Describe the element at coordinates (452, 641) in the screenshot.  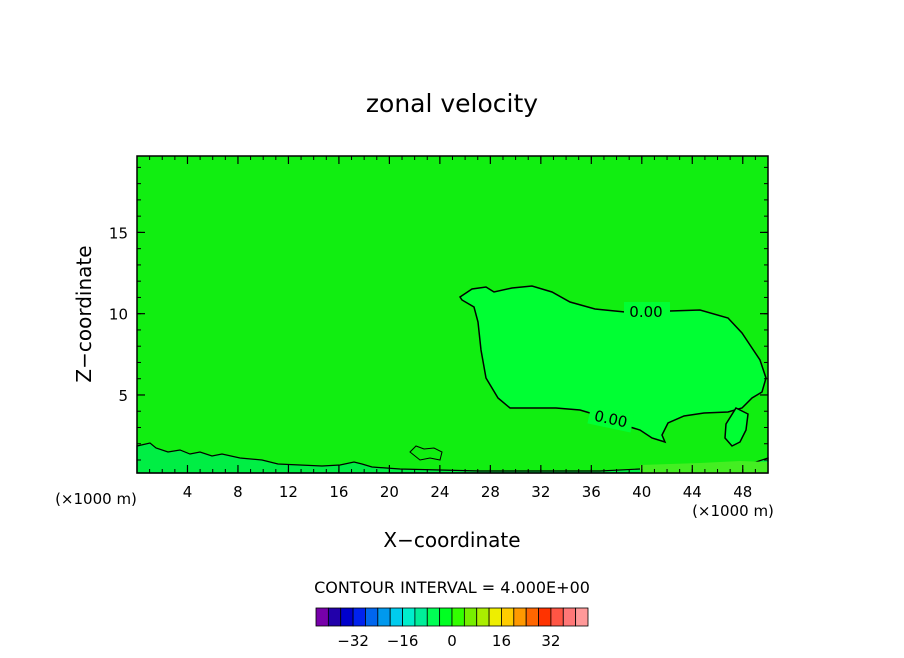
I see `colorbar-tick-label: 0` at that location.